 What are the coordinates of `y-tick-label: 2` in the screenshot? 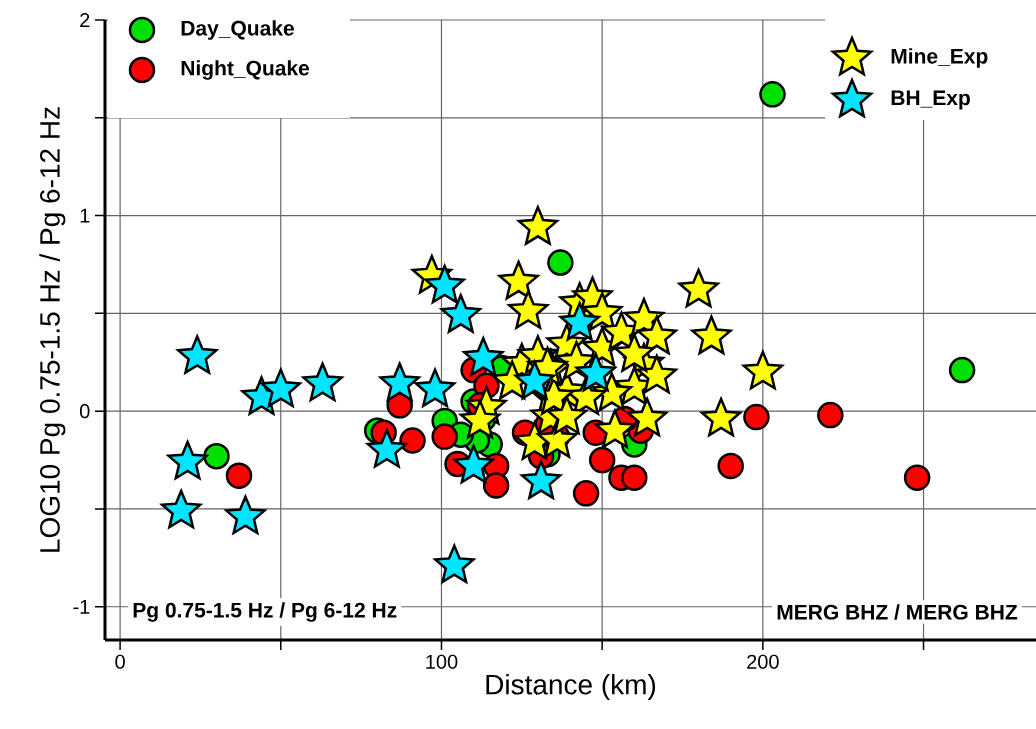 It's located at (85, 20).